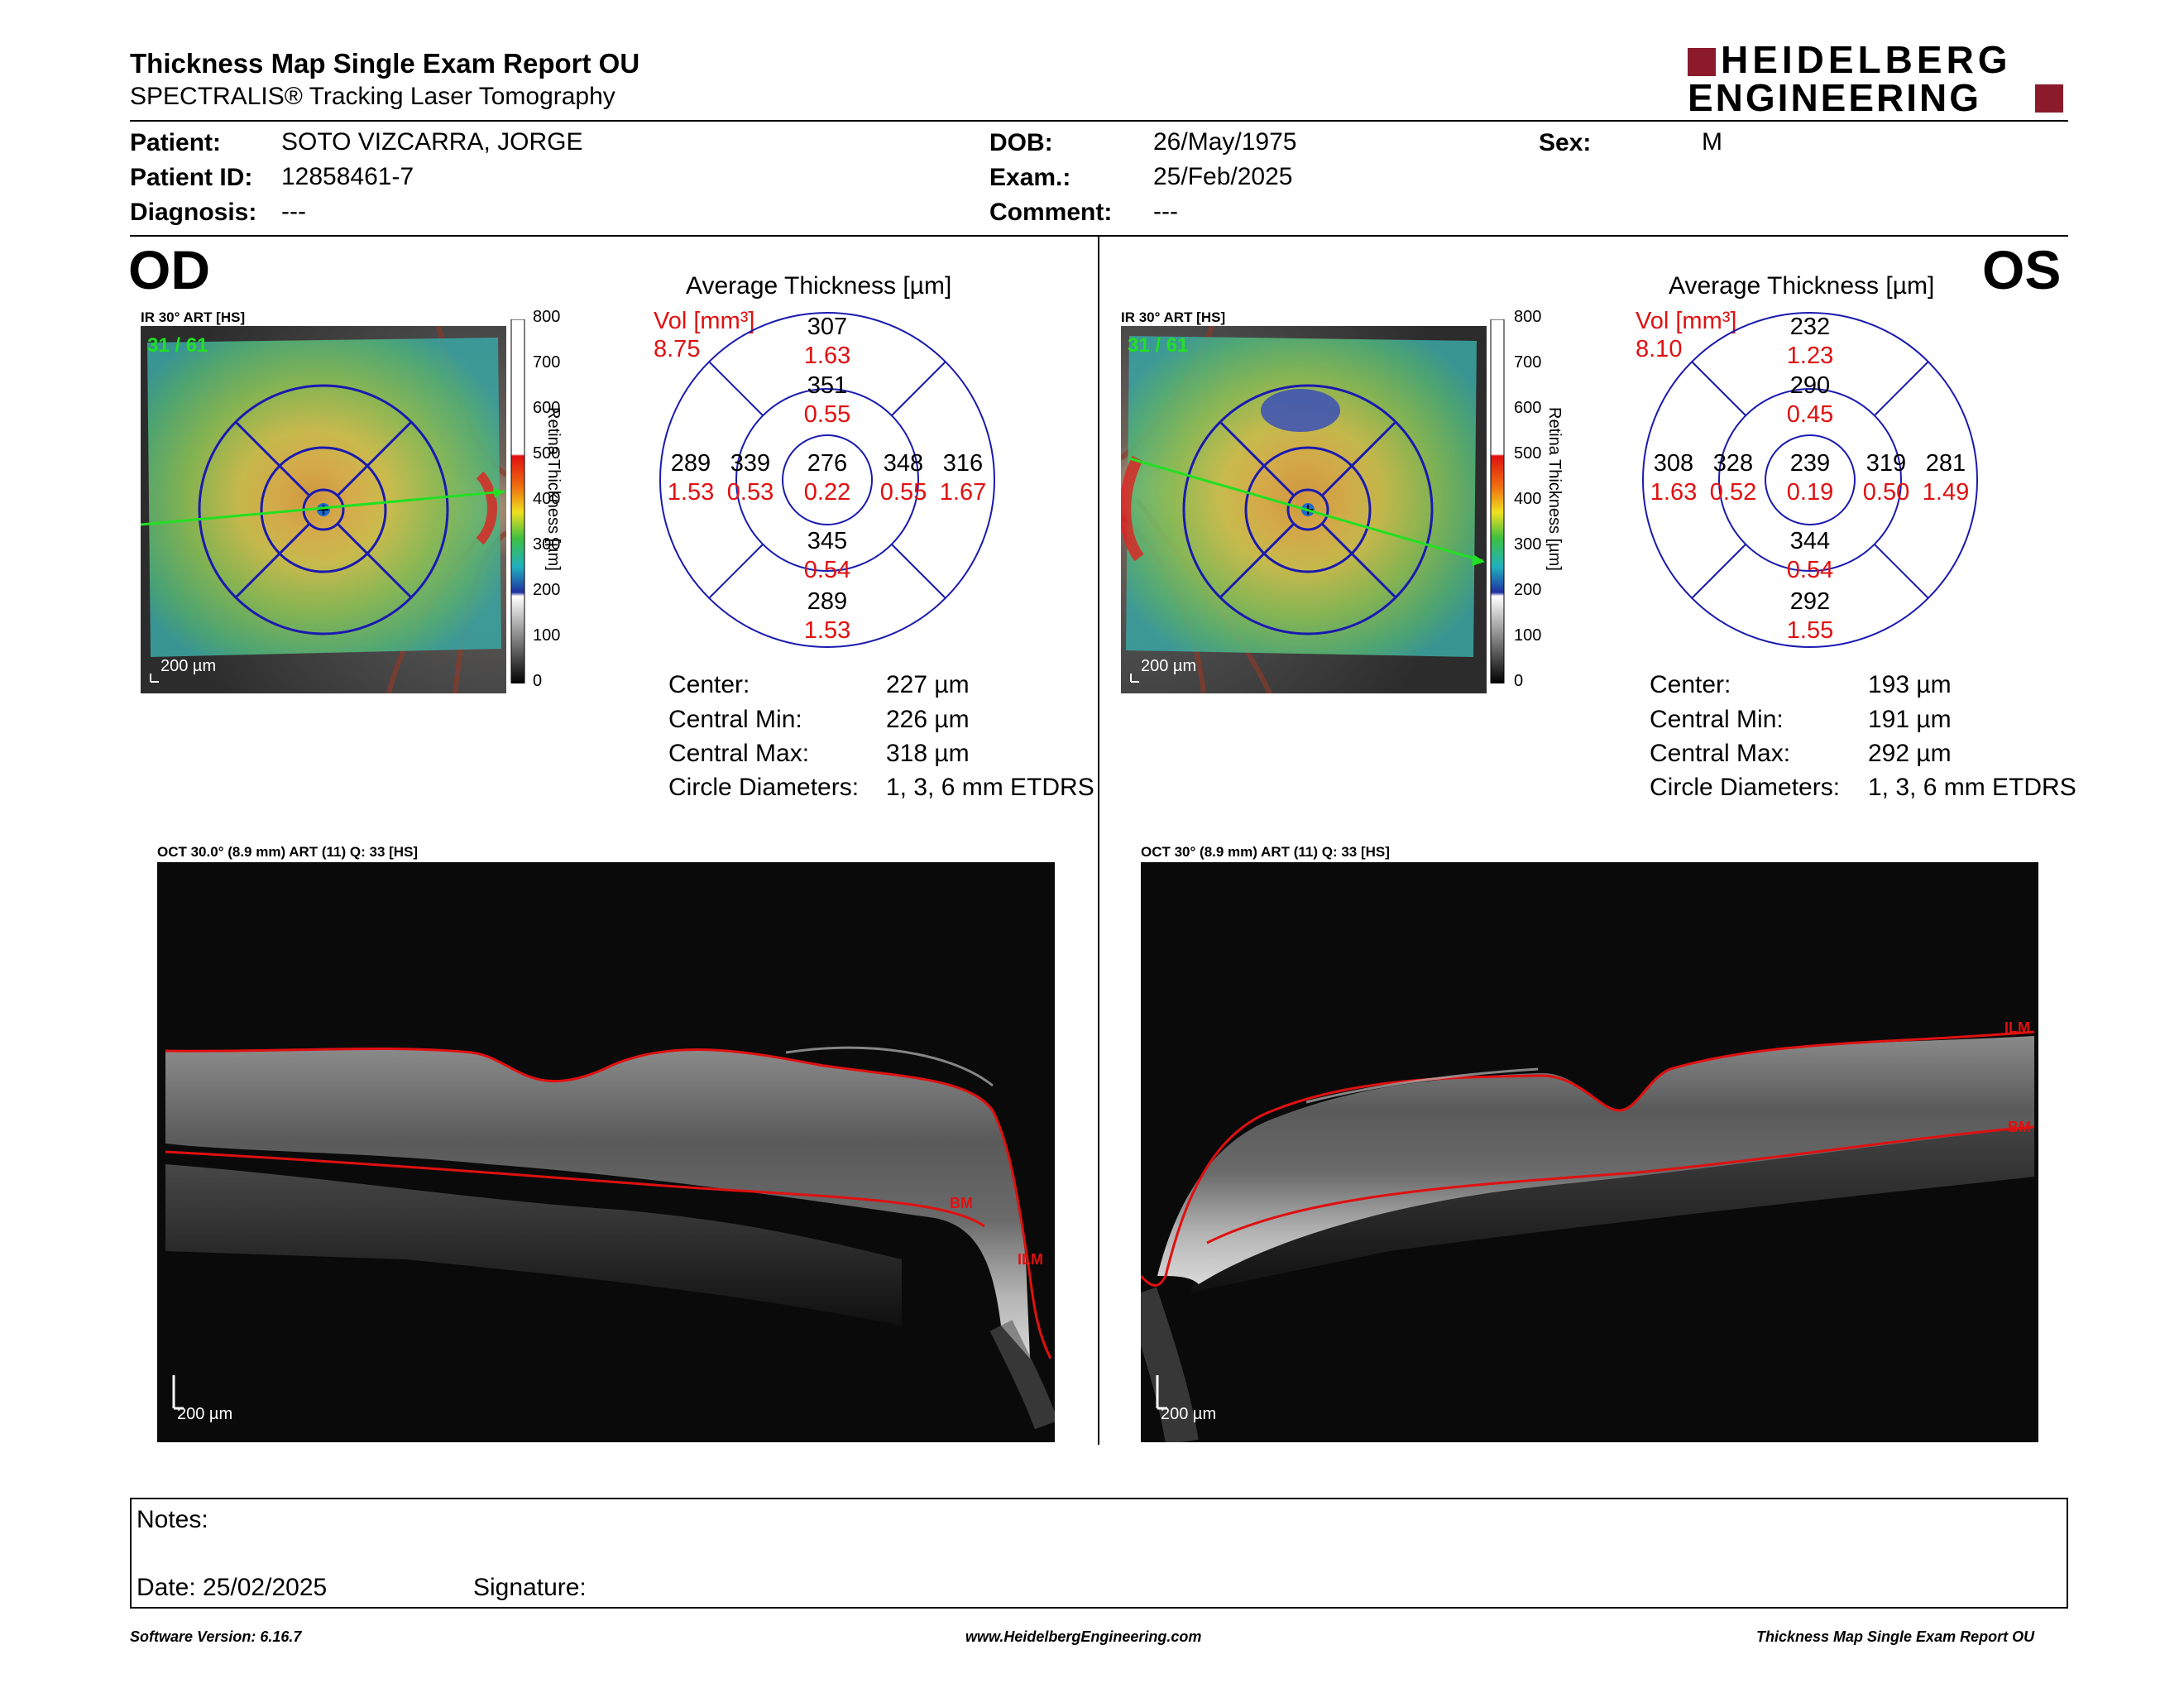 This screenshot has width=2184, height=1688. What do you see at coordinates (1733, 478) in the screenshot?
I see `os-sector-inner-temporal: 328 0.52` at bounding box center [1733, 478].